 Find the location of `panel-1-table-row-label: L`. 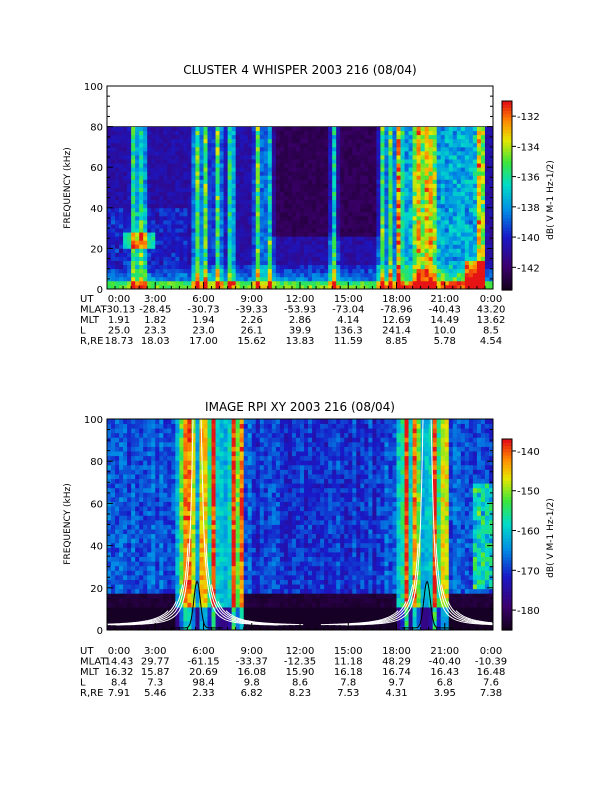

panel-1-table-row-label: L is located at coordinates (83, 331).